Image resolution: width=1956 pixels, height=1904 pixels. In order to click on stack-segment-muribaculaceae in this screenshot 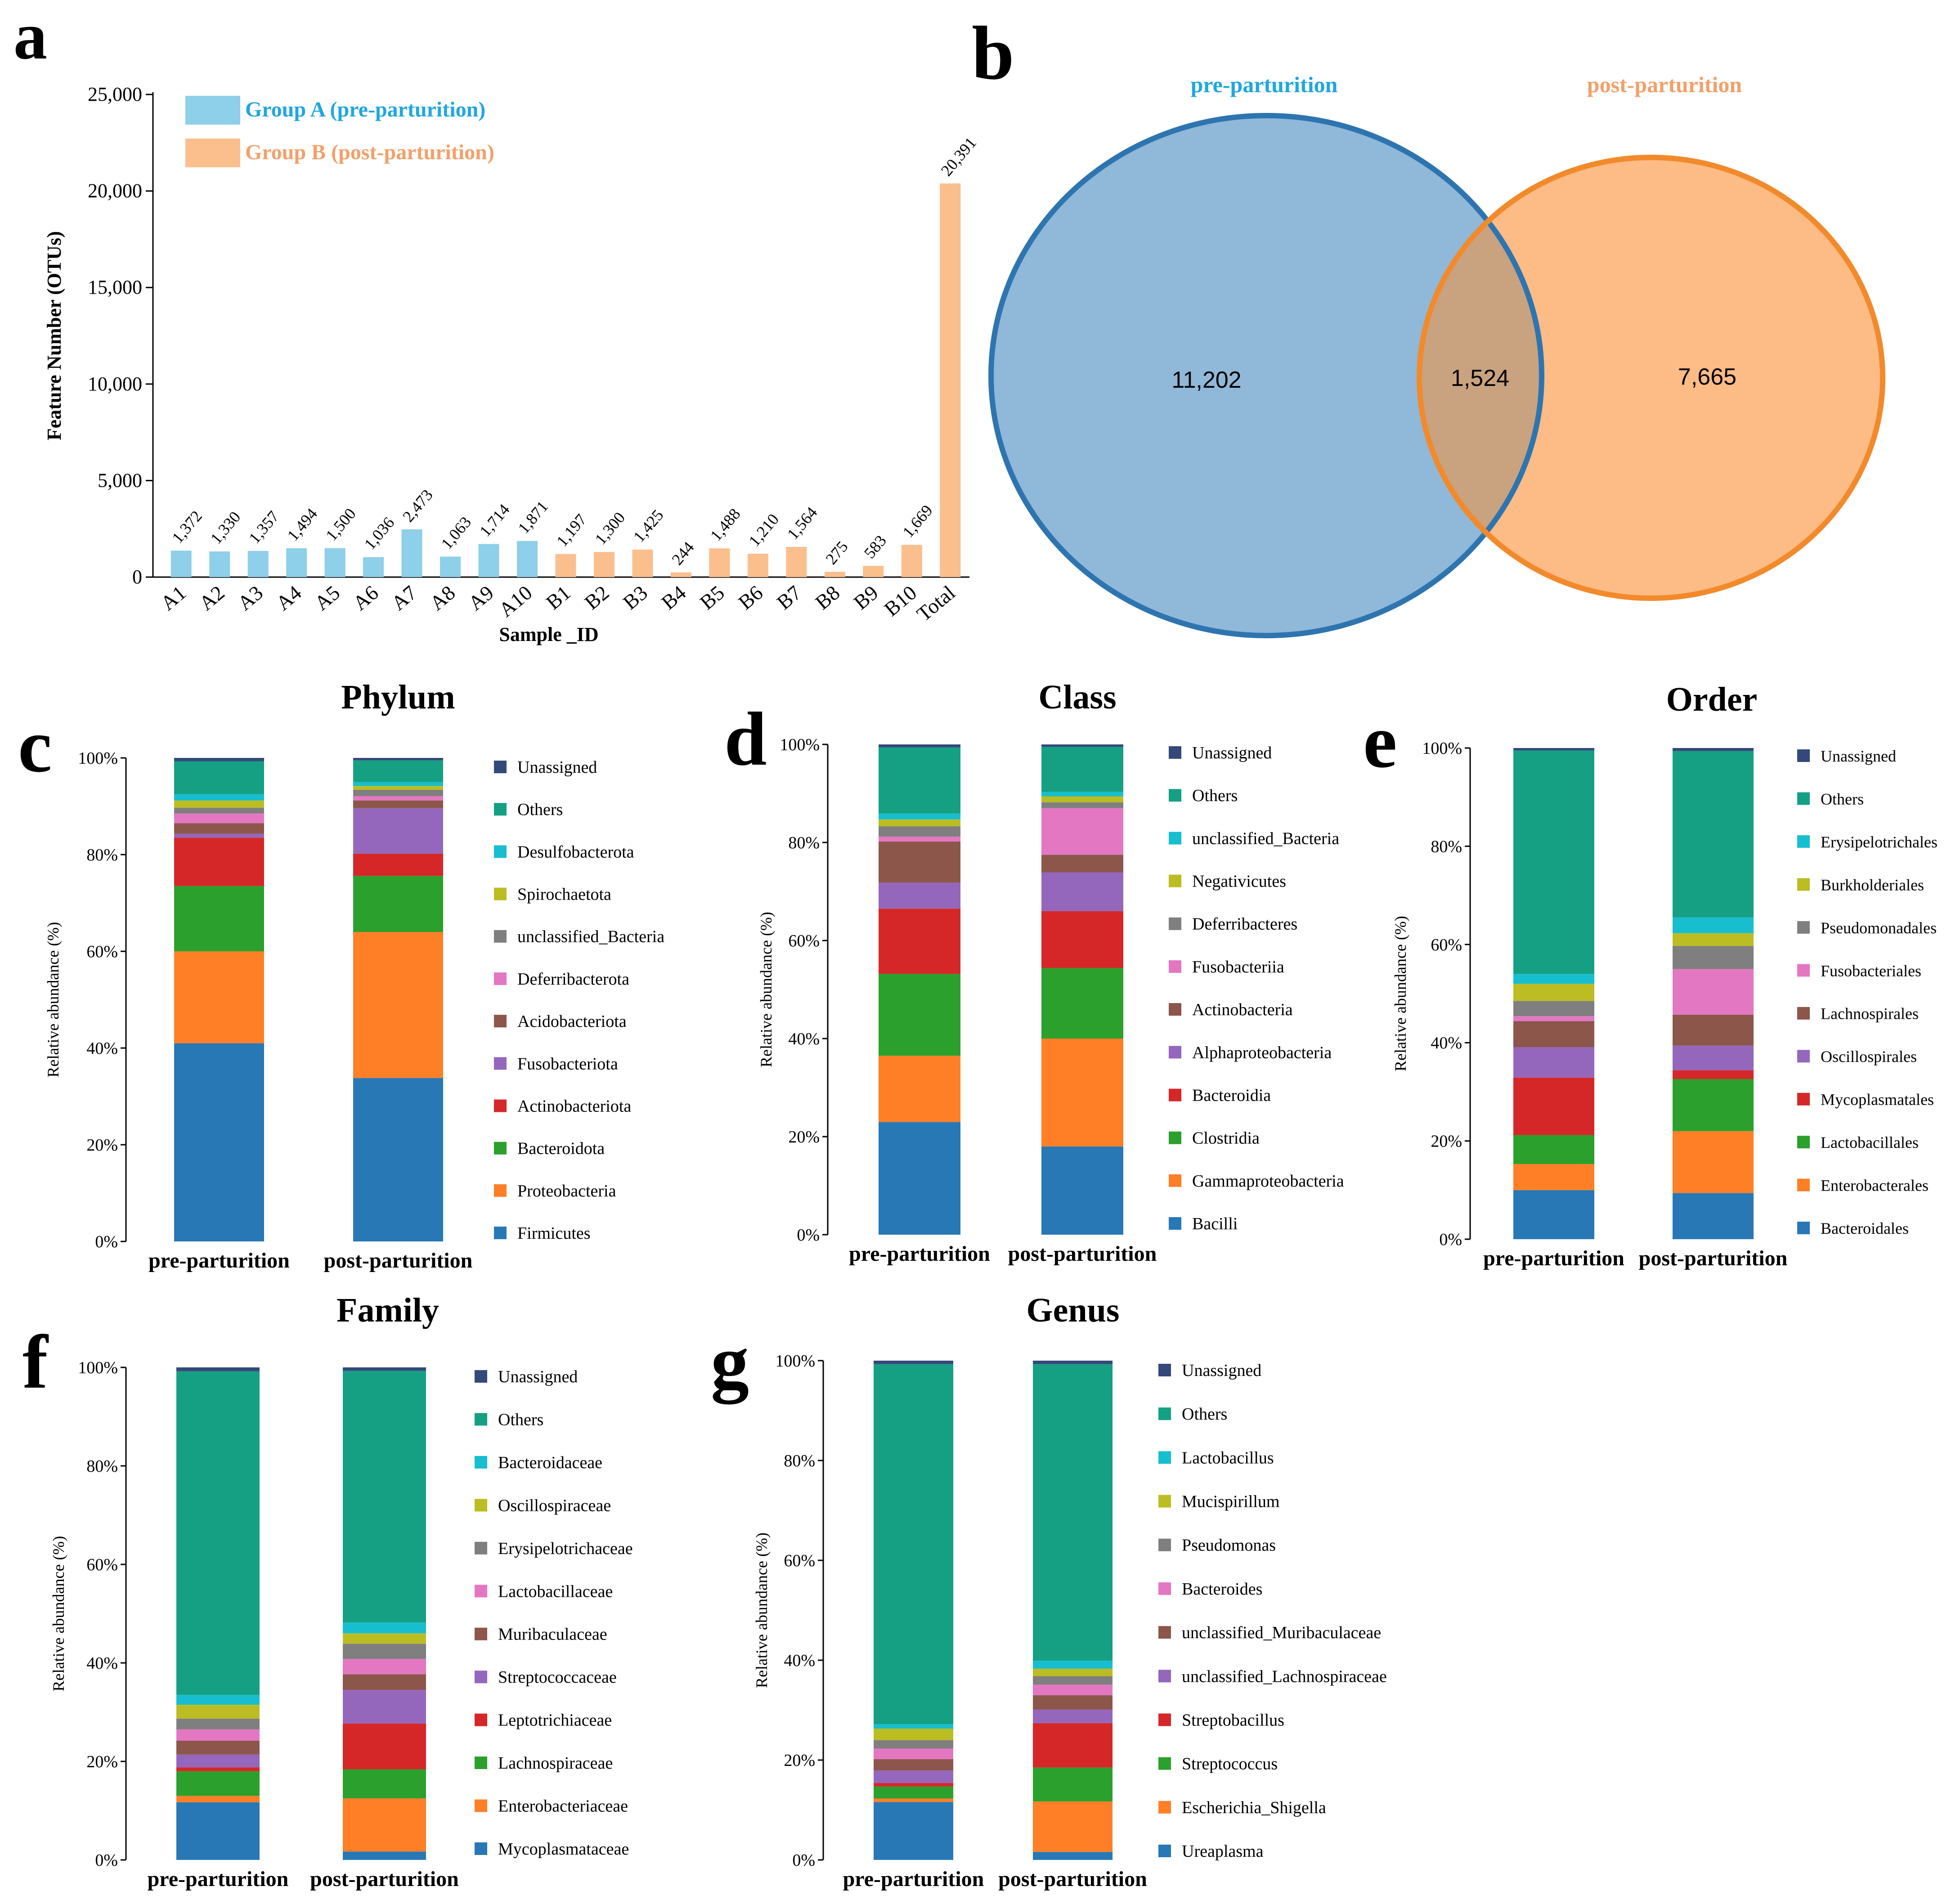, I will do `click(218, 1748)`.